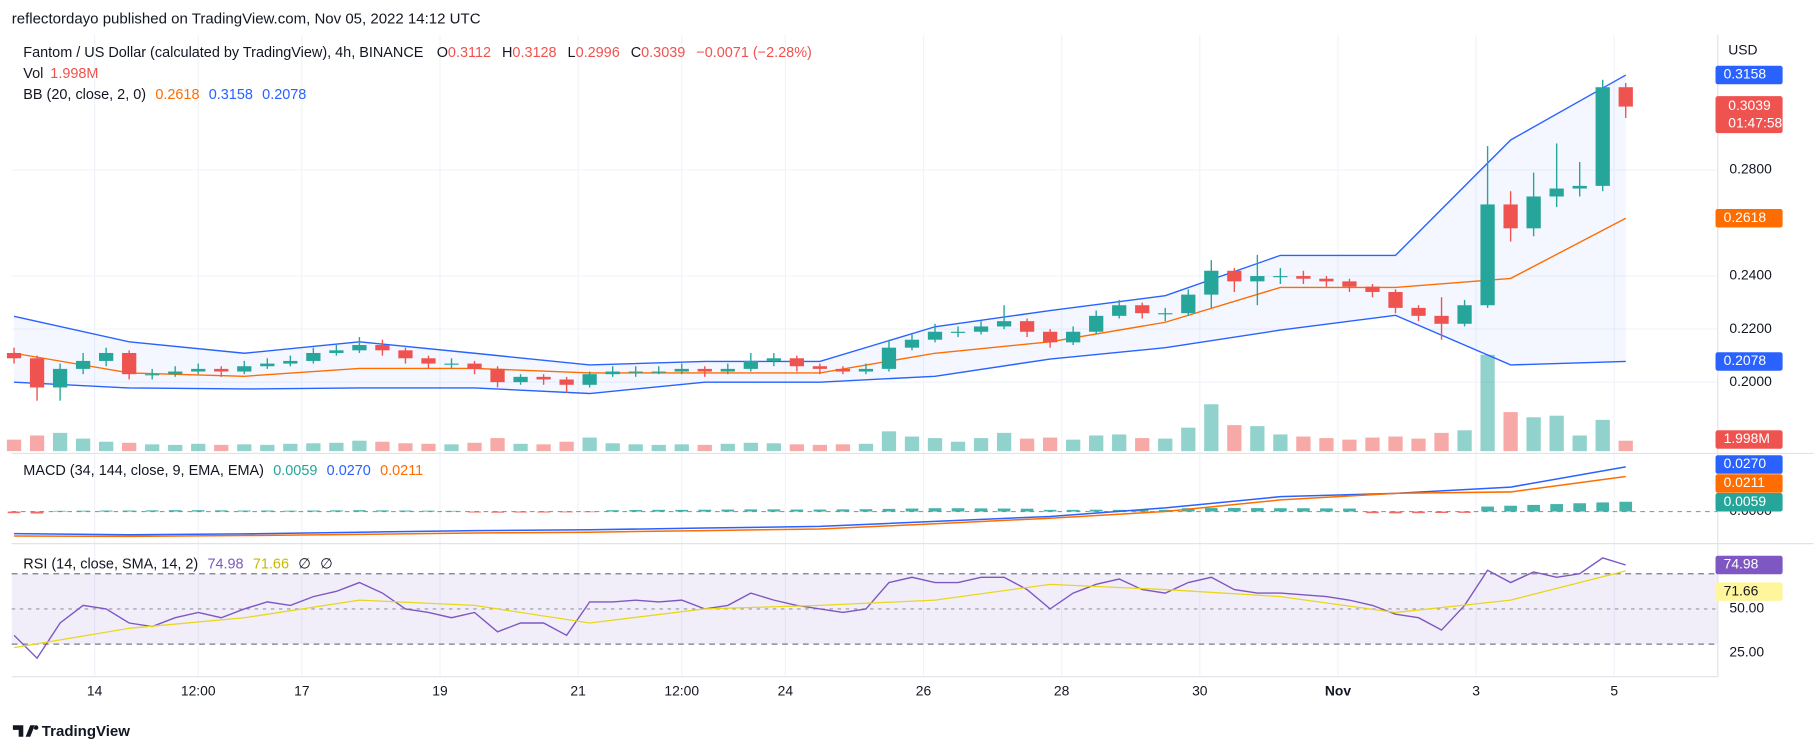  What do you see at coordinates (1062, 690) in the screenshot?
I see `x-tick-label: 28` at bounding box center [1062, 690].